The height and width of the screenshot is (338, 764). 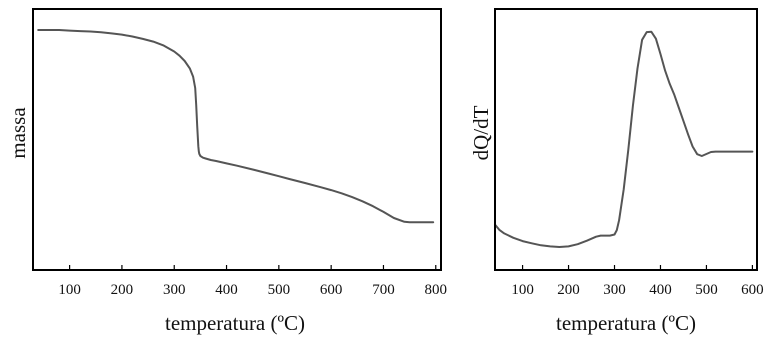 I want to click on dqdt-ylabel: dQ/dT, so click(x=481, y=132).